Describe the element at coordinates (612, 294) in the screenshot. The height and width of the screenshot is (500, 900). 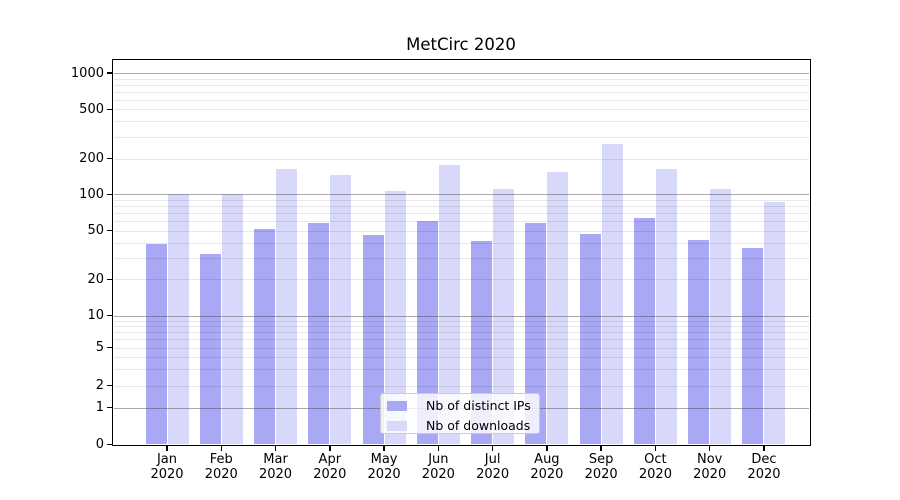
I see `bar-downloads-sep` at that location.